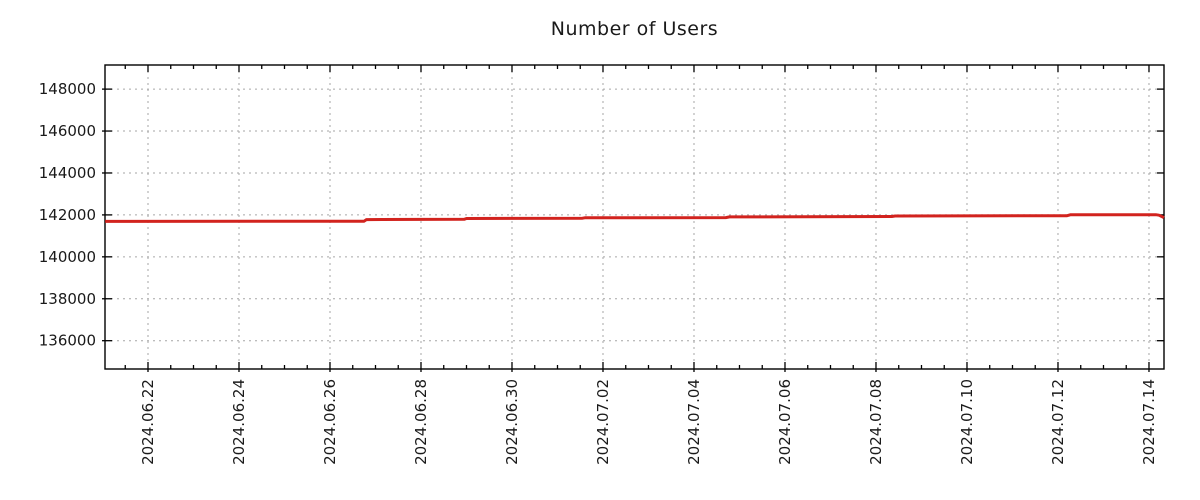 The height and width of the screenshot is (500, 1200). What do you see at coordinates (1149, 422) in the screenshot?
I see `x-tick-label: 2024.07.14` at bounding box center [1149, 422].